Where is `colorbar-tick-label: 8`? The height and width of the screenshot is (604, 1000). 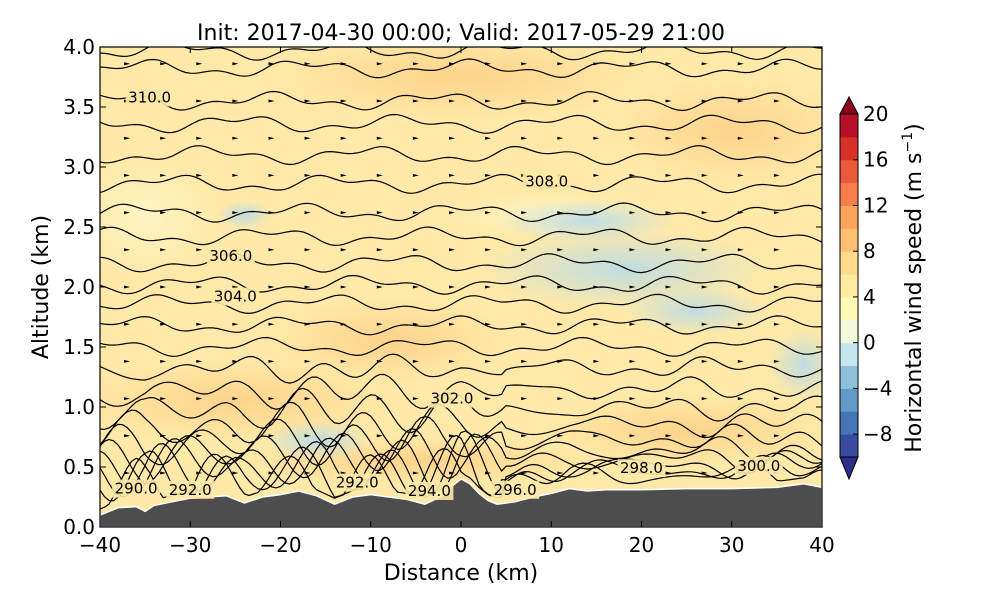
colorbar-tick-label: 8 is located at coordinates (869, 251).